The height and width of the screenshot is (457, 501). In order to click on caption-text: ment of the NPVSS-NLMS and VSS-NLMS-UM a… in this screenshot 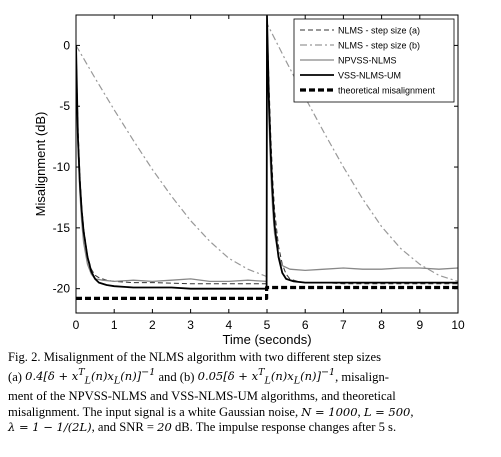, I will do `click(202, 396)`.